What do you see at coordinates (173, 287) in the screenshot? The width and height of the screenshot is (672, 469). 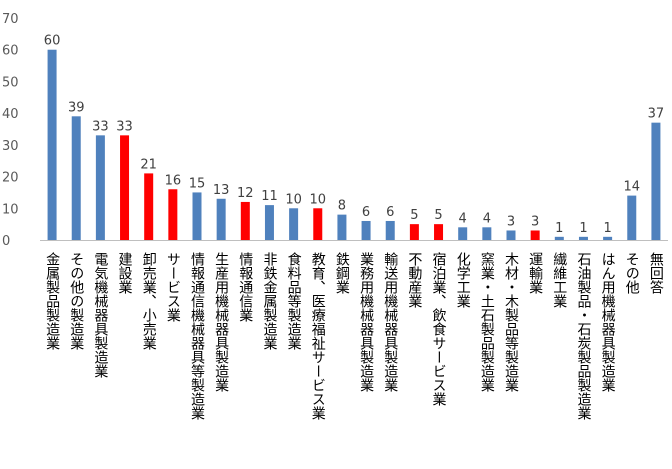 I see `category-label: サービス業` at bounding box center [173, 287].